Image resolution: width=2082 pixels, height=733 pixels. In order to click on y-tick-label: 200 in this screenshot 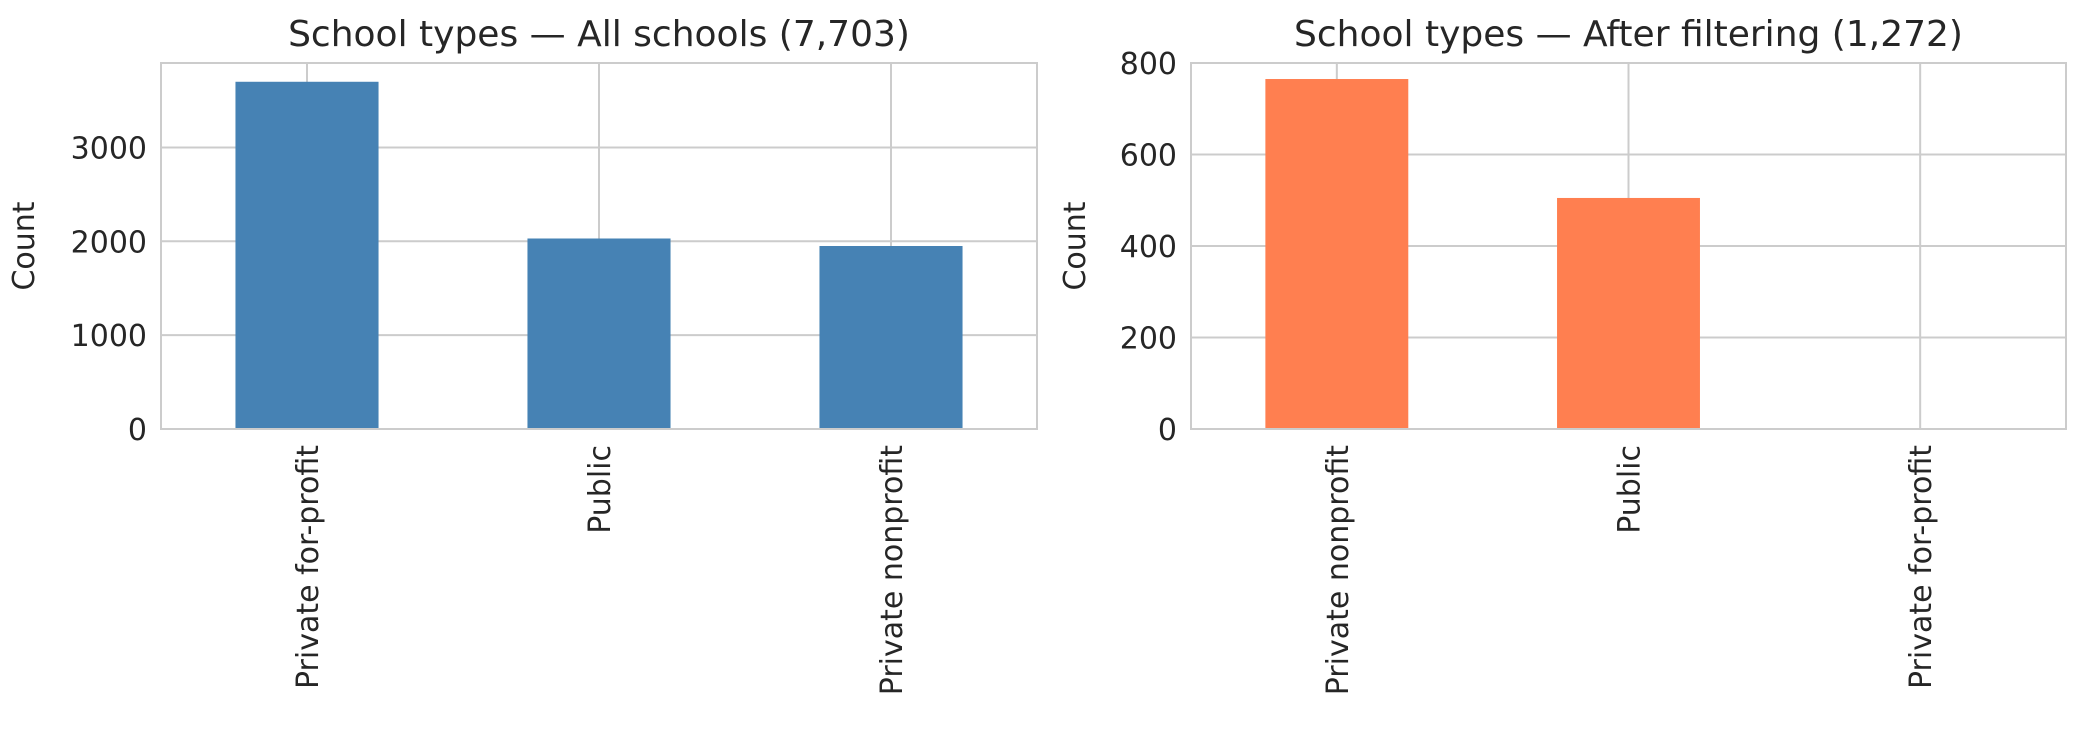, I will do `click(1148, 339)`.